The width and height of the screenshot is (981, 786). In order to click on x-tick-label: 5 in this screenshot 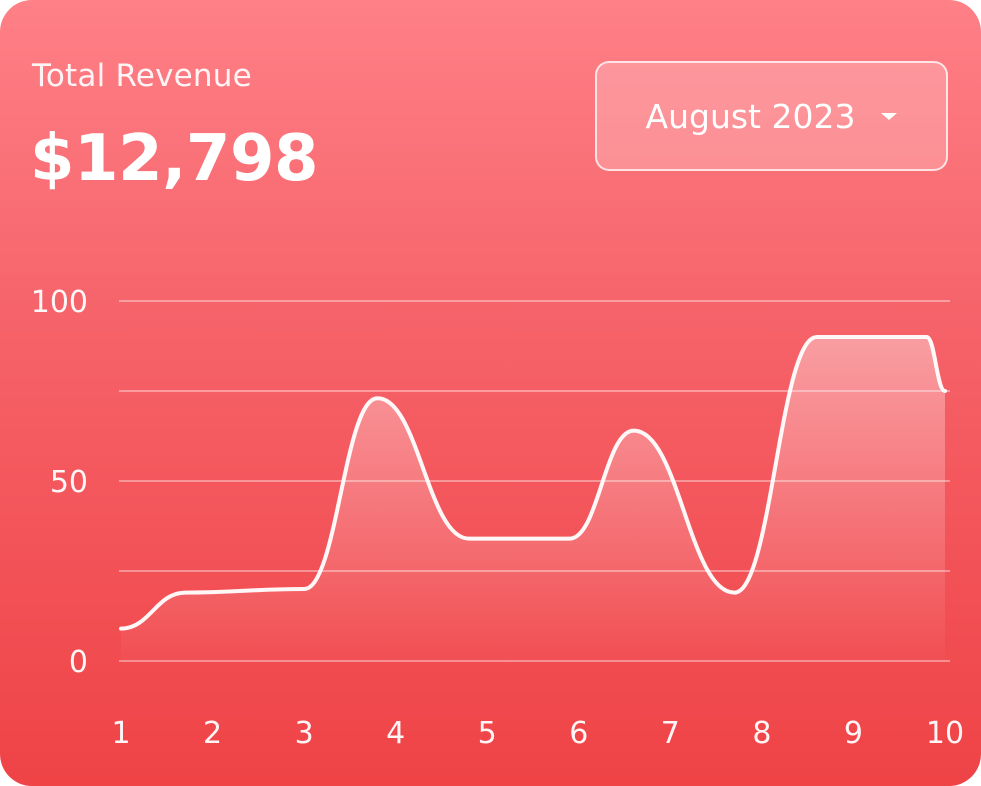, I will do `click(487, 733)`.